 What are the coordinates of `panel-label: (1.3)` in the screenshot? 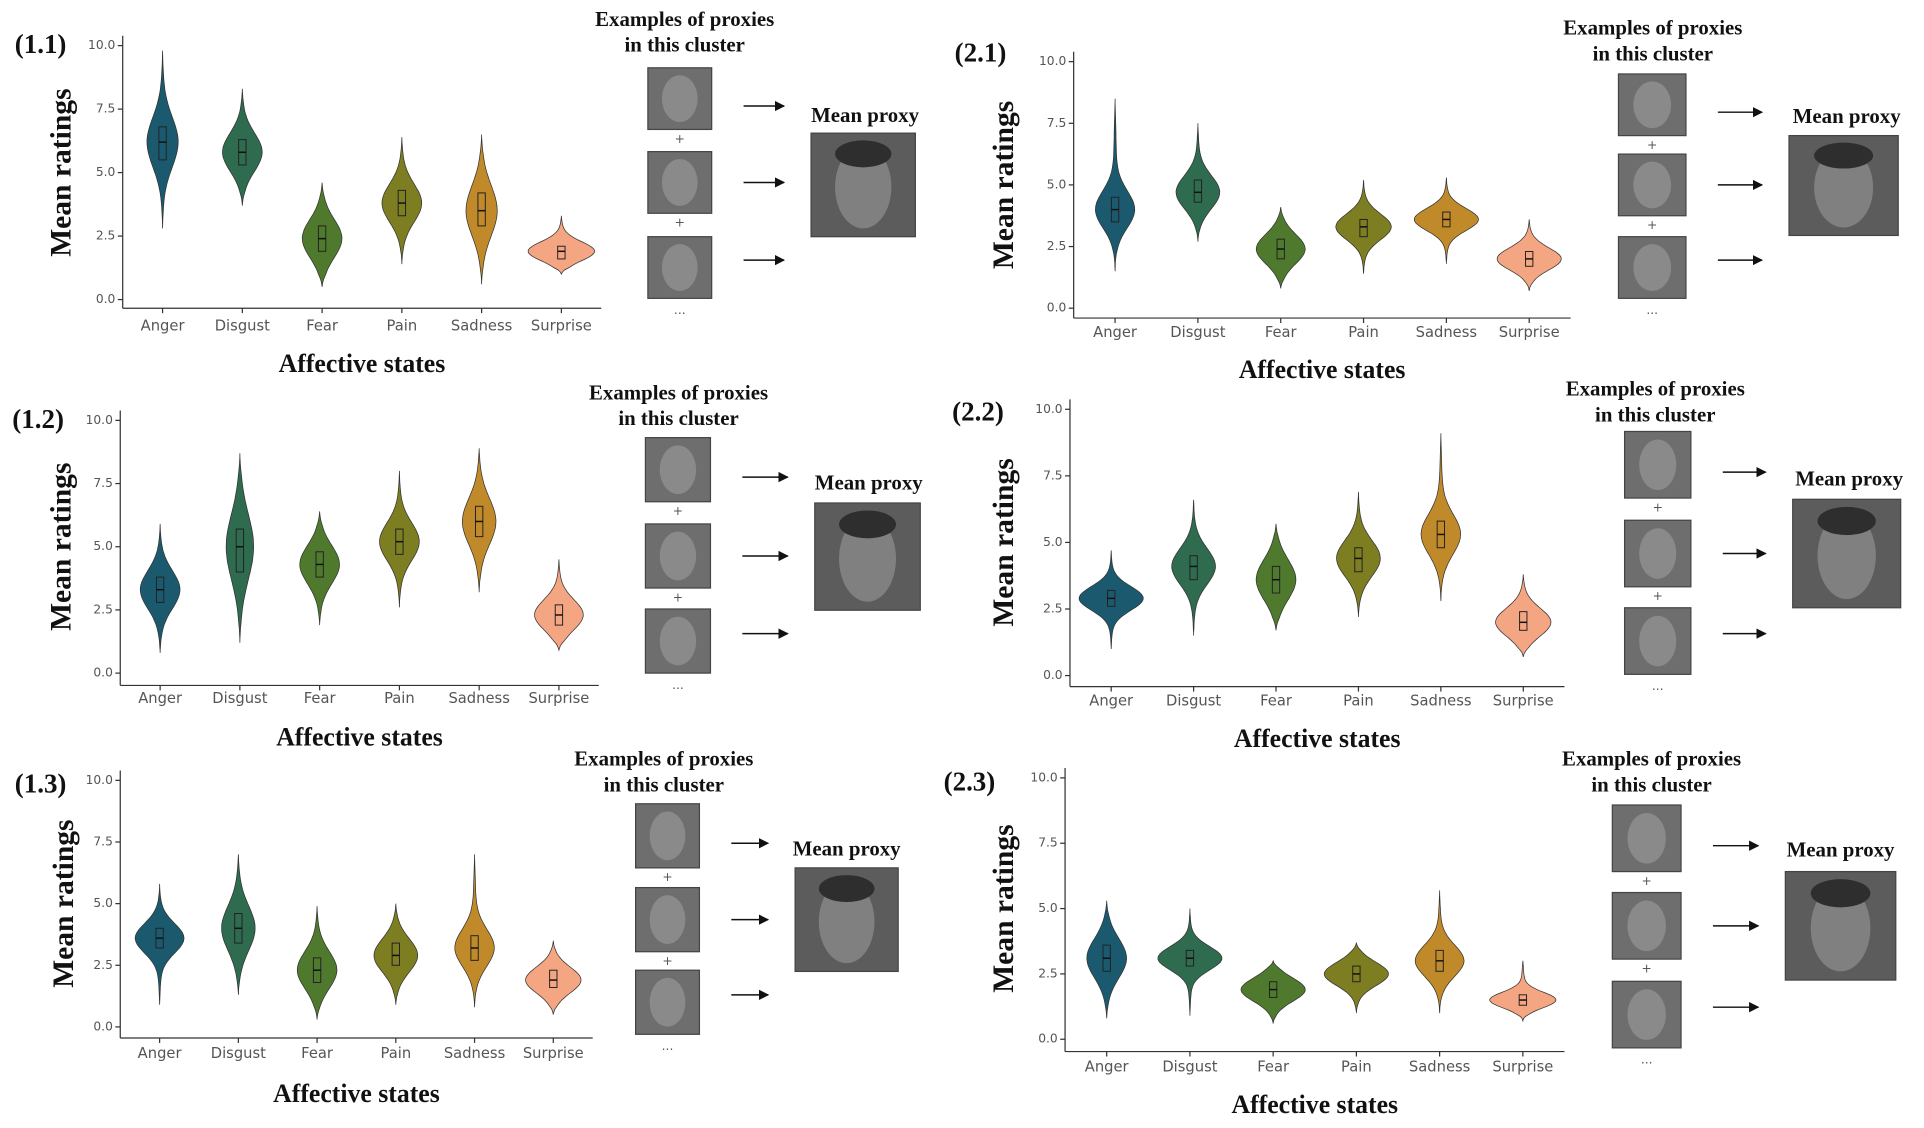 It's located at (41, 784).